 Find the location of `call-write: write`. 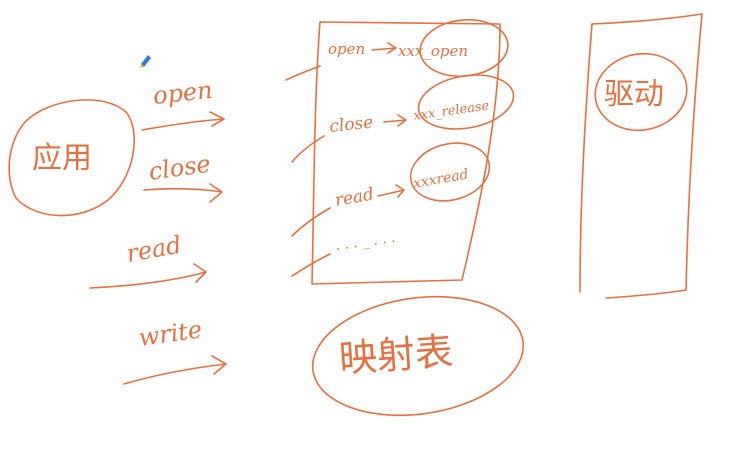

call-write: write is located at coordinates (175, 350).